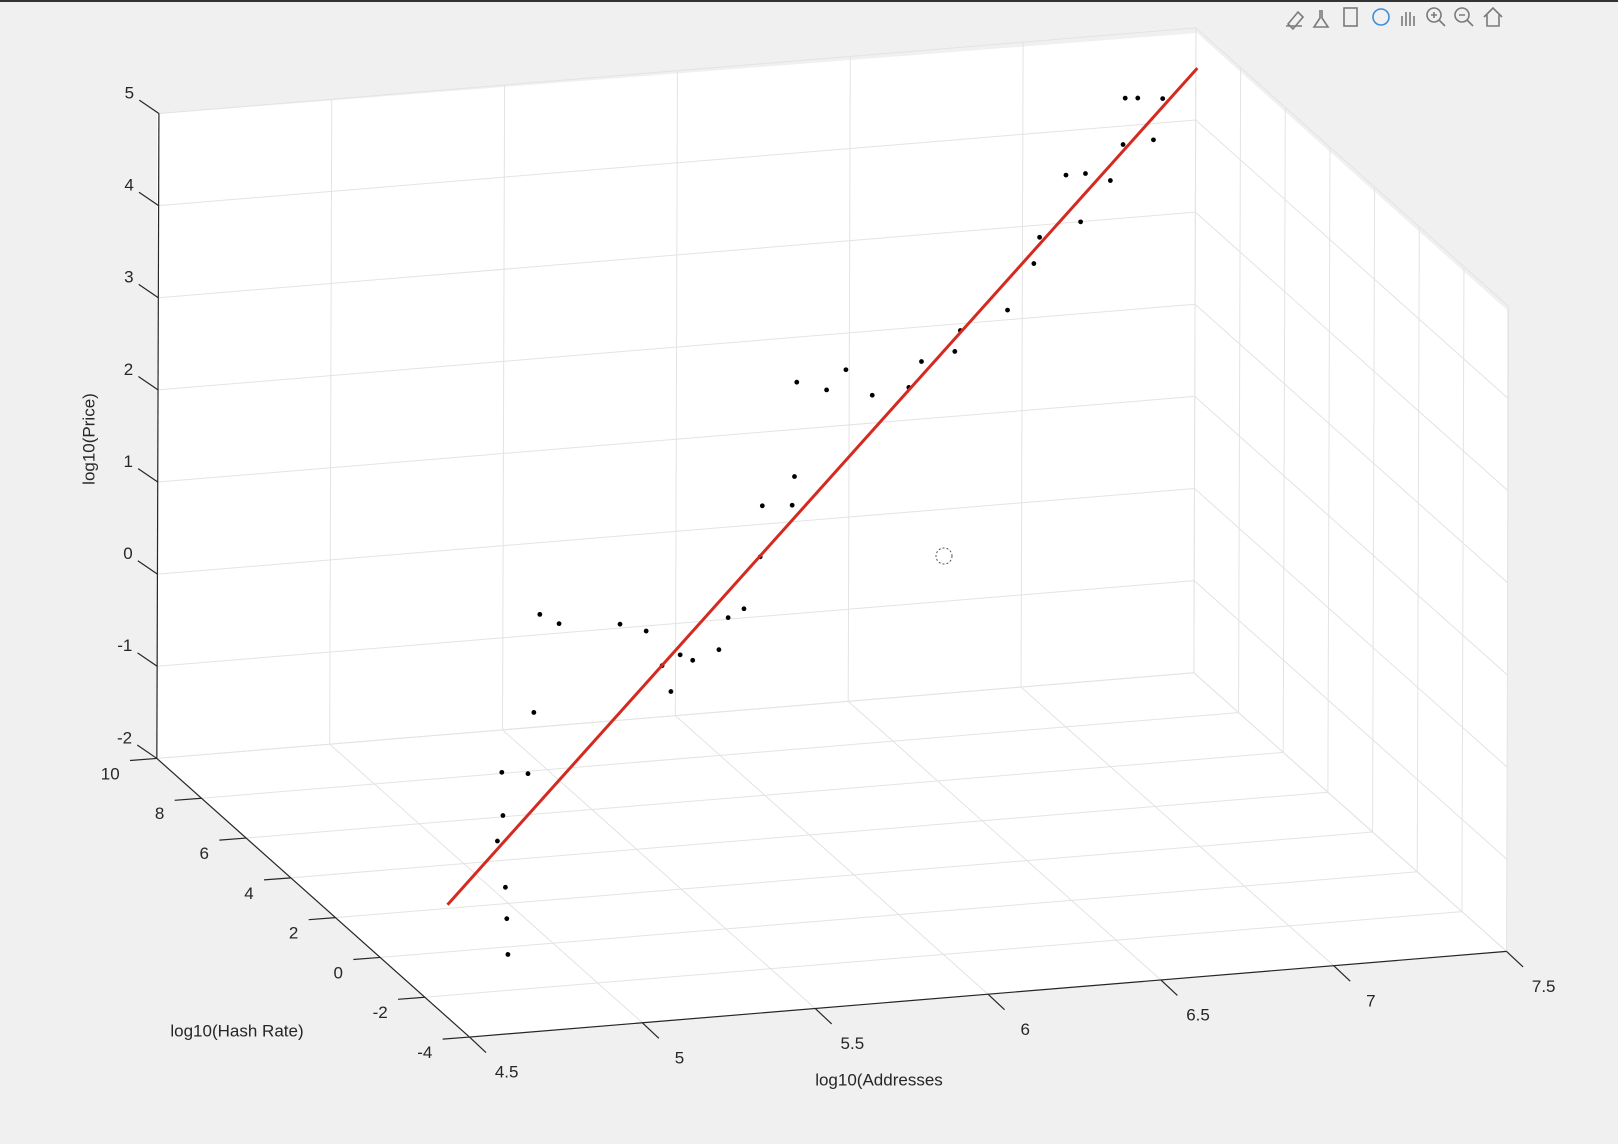 The image size is (1618, 1144). What do you see at coordinates (1408, 19) in the screenshot?
I see `pan-icon` at bounding box center [1408, 19].